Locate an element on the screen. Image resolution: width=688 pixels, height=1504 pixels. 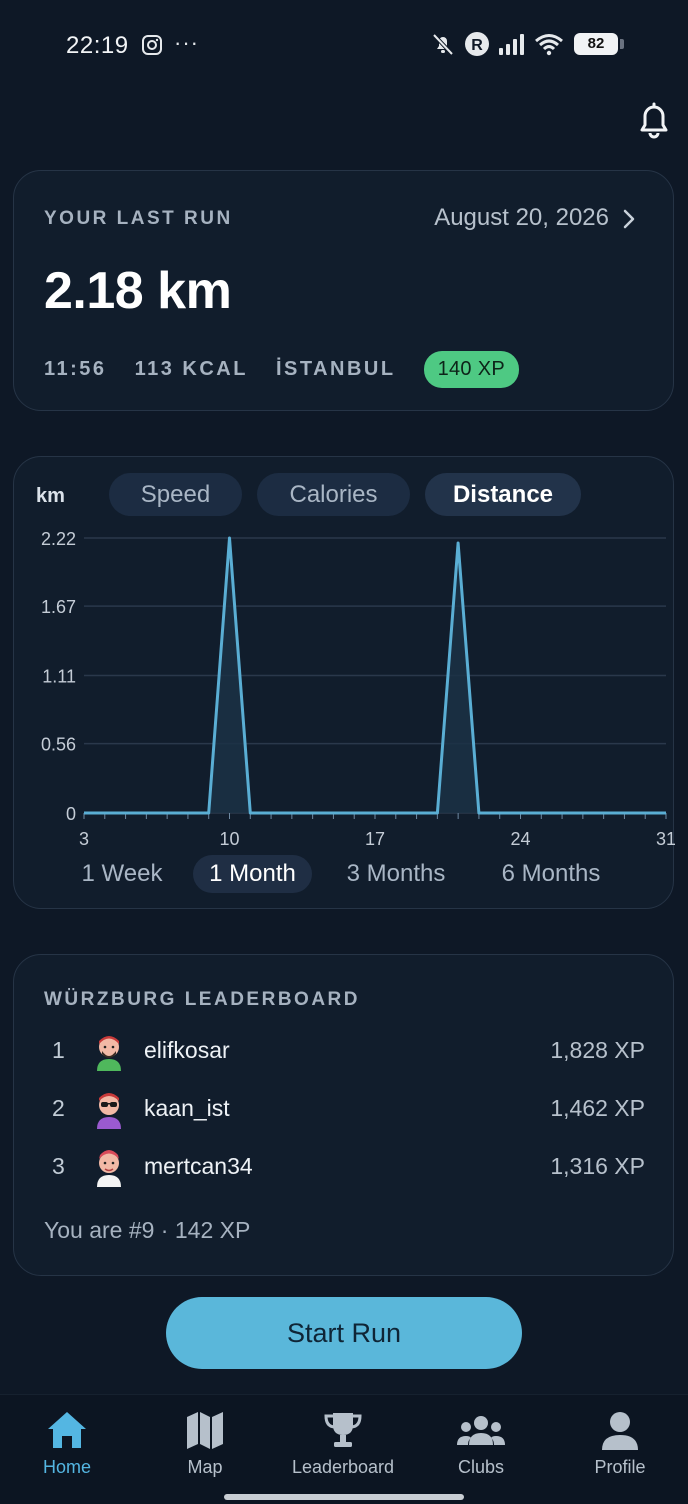
home-icon is located at coordinates (67, 1430).